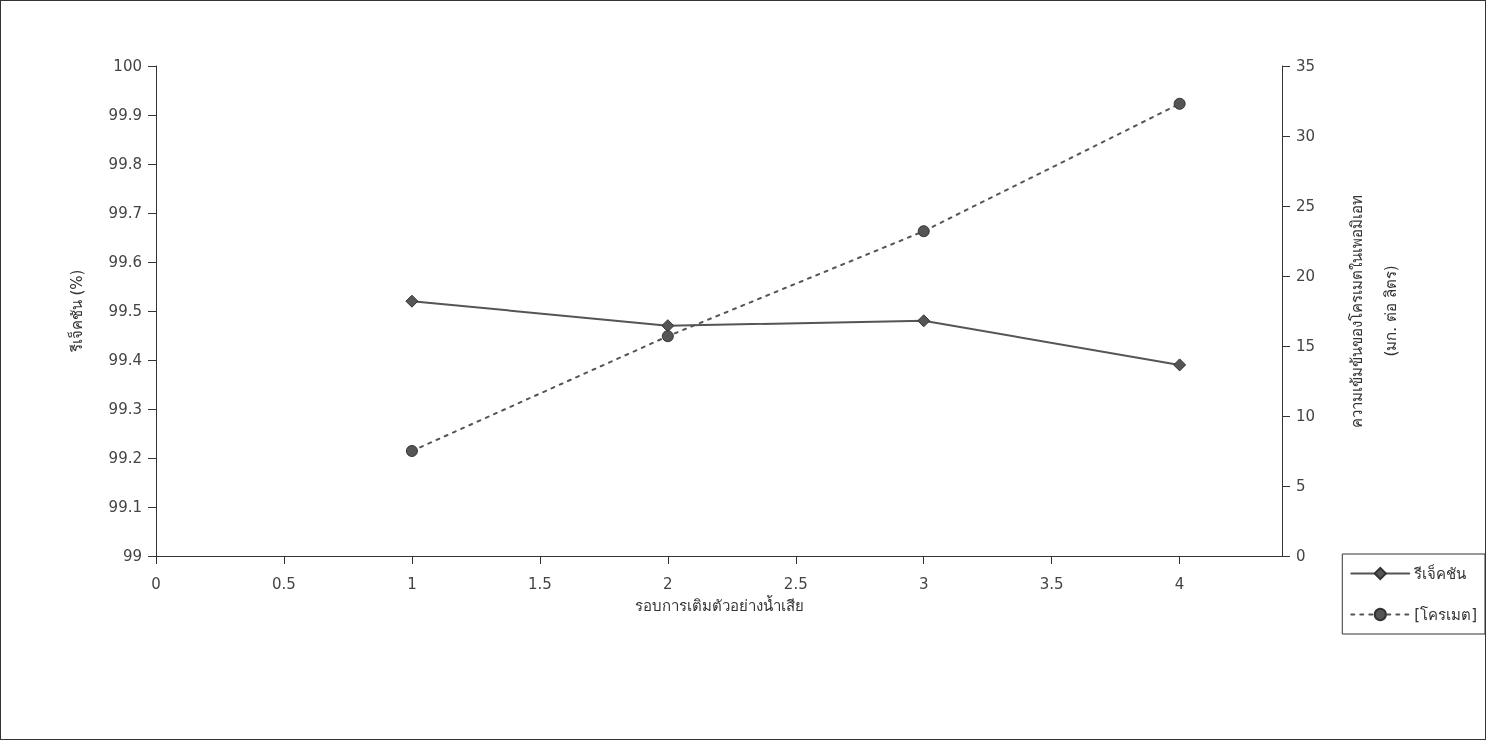  I want to click on y2-axis-title: ความเข้มข้นของโครเมตในเพอมิเอท (มก. ต่อ ลิตร), so click(1374, 311).